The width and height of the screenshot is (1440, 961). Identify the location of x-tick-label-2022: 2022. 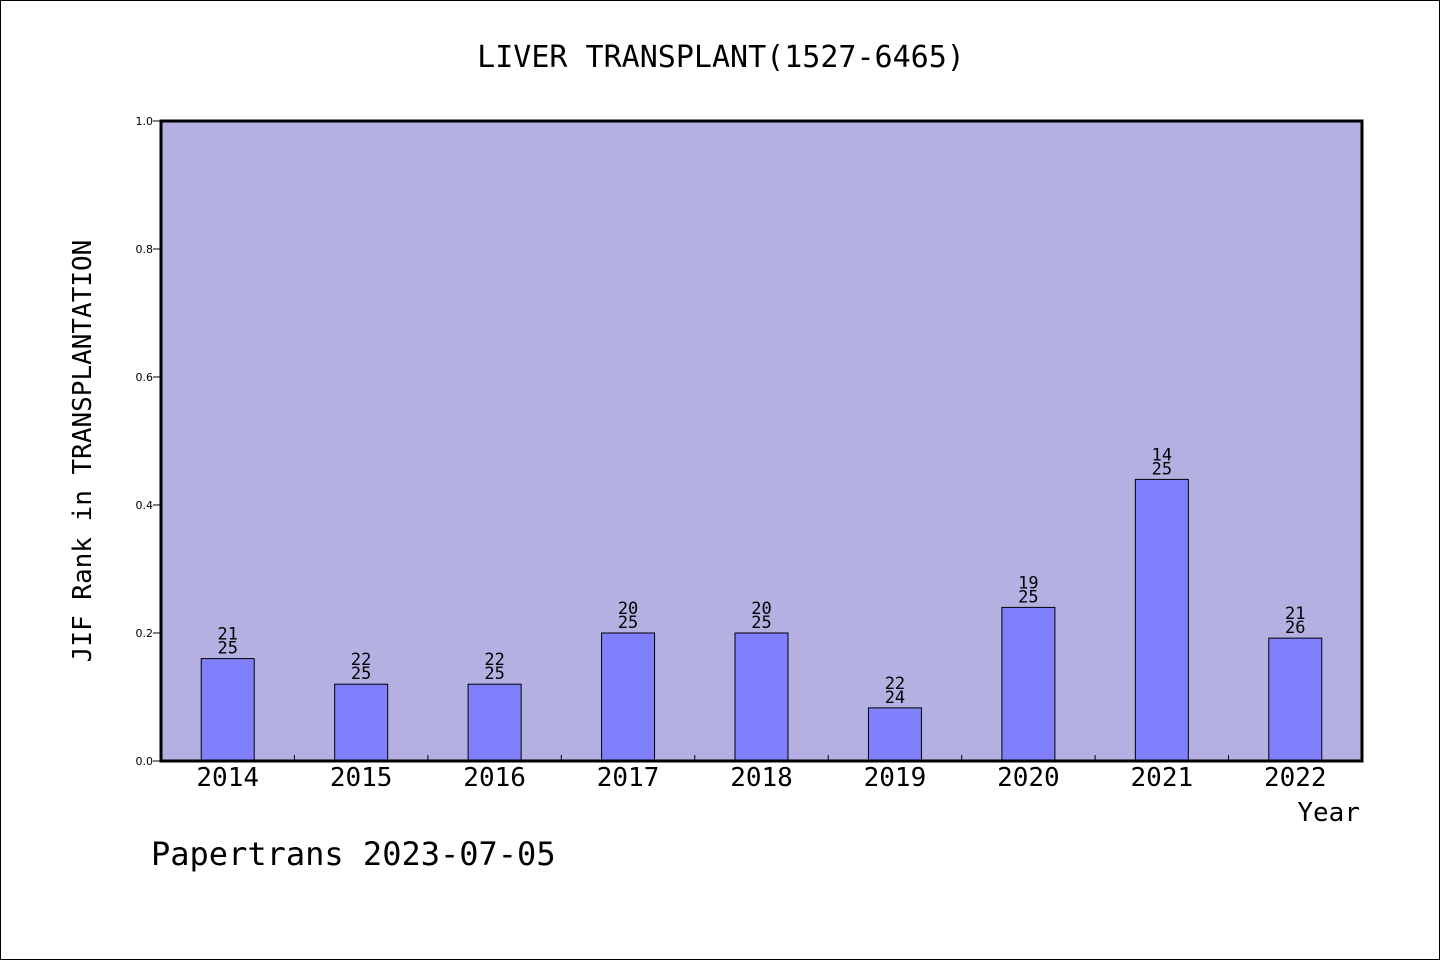
(1295, 778).